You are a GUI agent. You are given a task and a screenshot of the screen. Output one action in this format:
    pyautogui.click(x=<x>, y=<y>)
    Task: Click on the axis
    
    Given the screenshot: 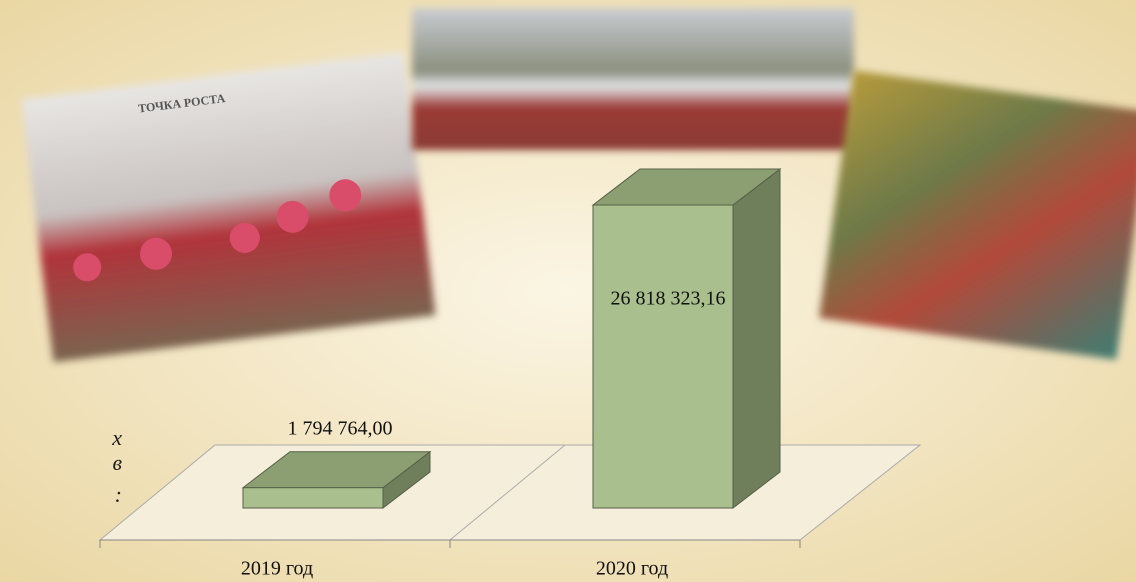 What is the action you would take?
    pyautogui.click(x=450, y=543)
    